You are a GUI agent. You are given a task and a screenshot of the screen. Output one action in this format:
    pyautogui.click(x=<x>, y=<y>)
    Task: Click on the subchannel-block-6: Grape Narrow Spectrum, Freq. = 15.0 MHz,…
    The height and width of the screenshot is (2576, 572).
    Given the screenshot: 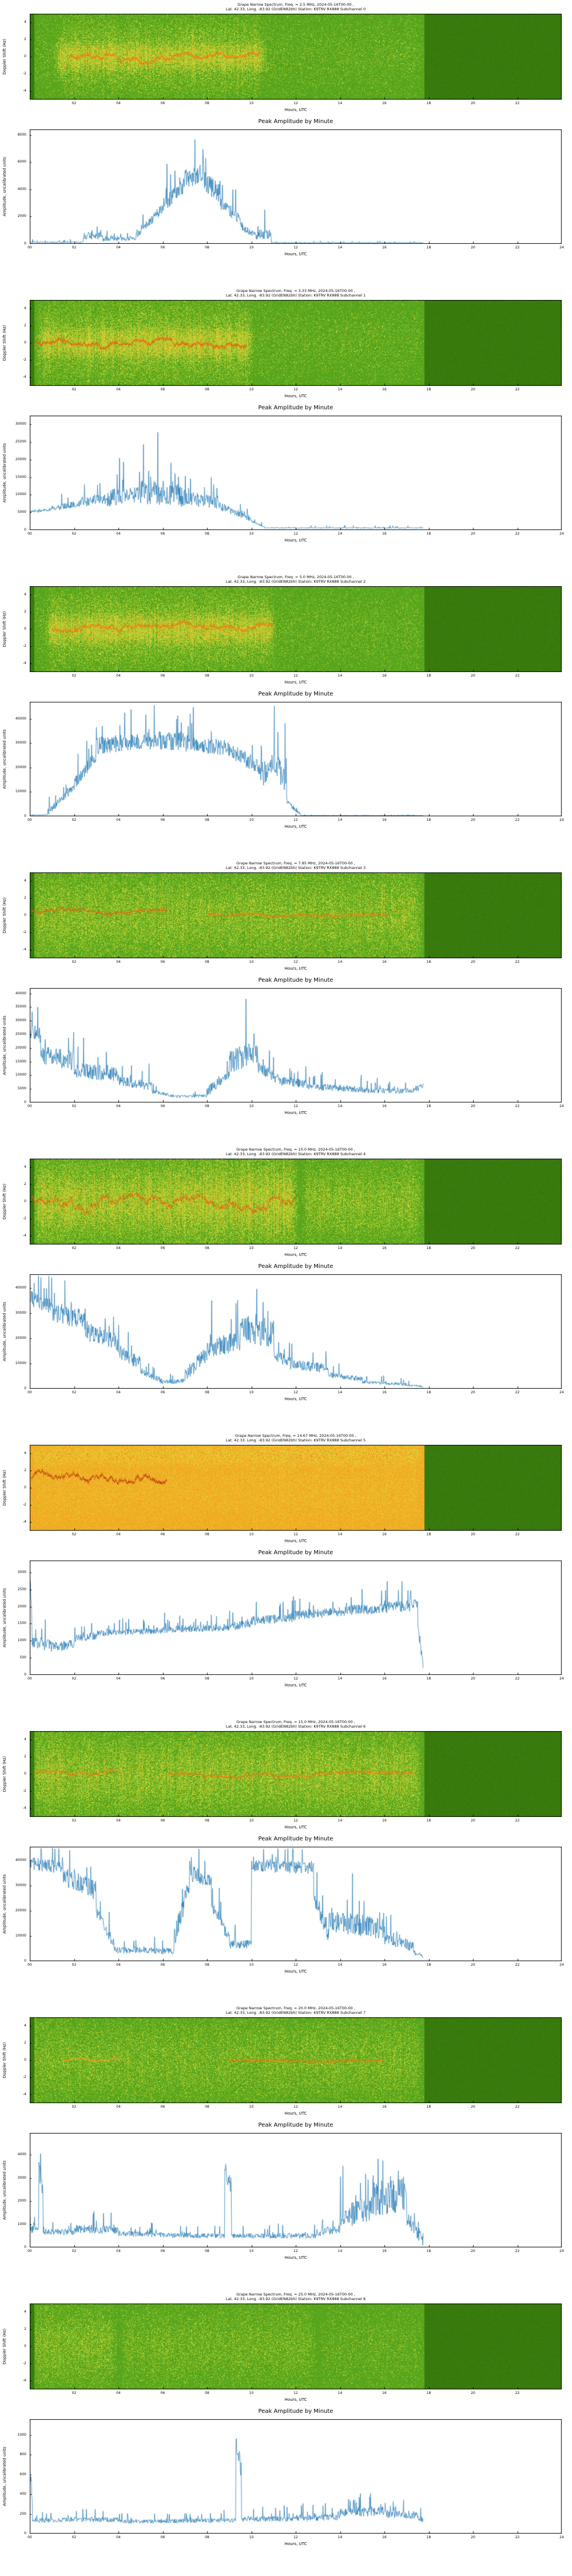 What is the action you would take?
    pyautogui.click(x=286, y=1860)
    